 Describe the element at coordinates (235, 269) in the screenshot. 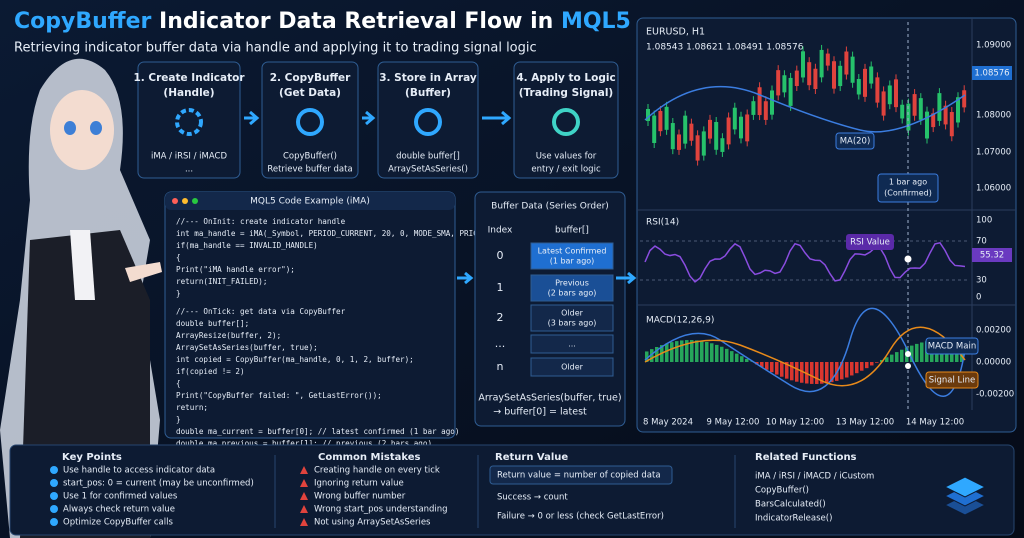

I see `code-line: Print("iMA handle error");` at that location.